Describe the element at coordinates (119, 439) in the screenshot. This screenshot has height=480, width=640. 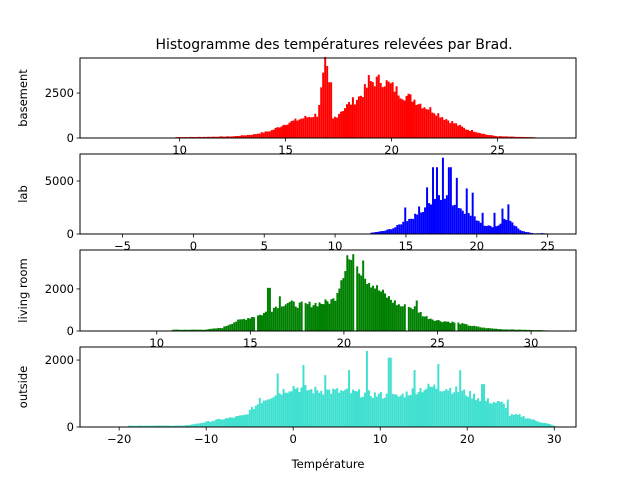
I see `x-tick-label: −20` at that location.